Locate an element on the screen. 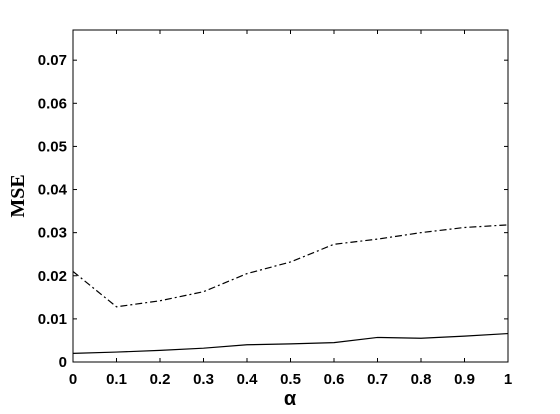 This screenshot has height=414, width=560. x-tick-label: 0.3 is located at coordinates (203, 379).